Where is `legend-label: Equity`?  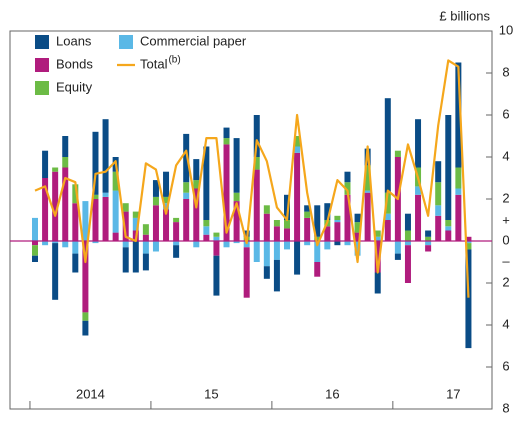 legend-label: Equity is located at coordinates (74, 86).